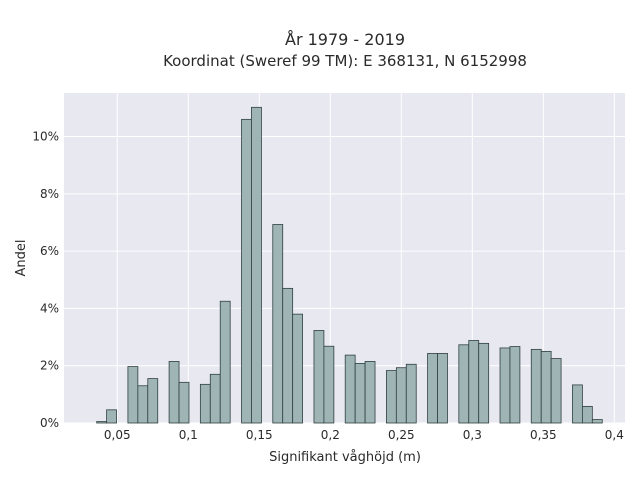 The width and height of the screenshot is (640, 484). Describe the element at coordinates (472, 435) in the screenshot. I see `x-tick-label: 0,3` at that location.